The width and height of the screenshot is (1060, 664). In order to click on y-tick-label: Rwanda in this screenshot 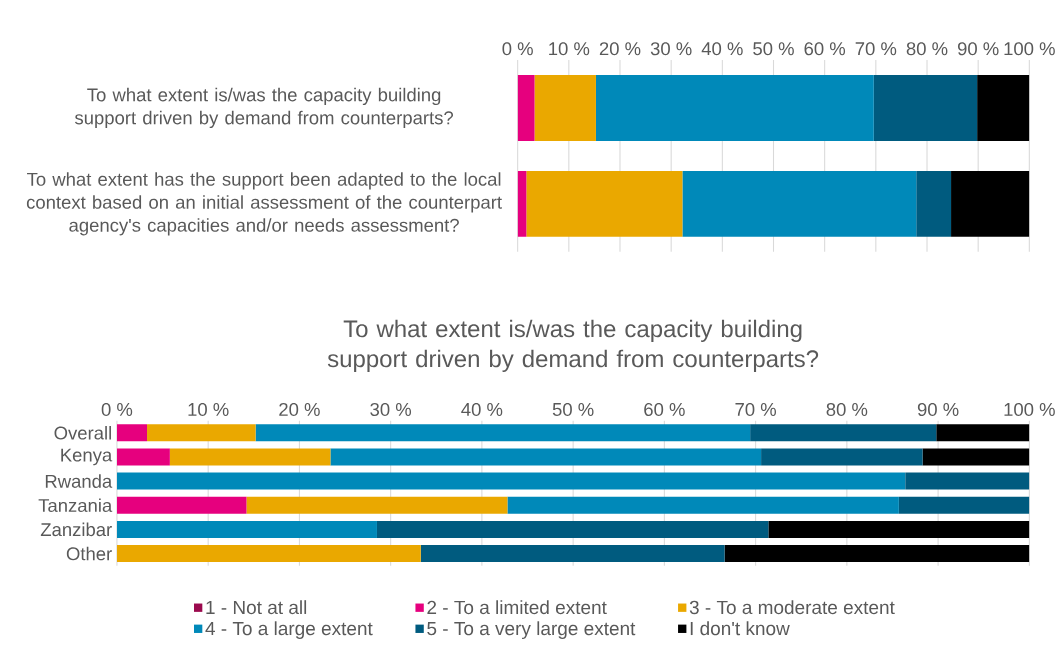, I will do `click(79, 481)`.